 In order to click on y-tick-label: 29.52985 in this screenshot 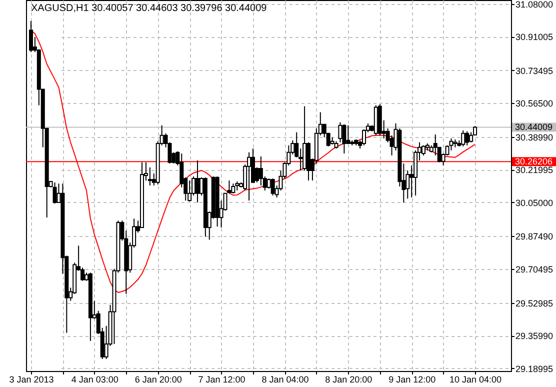, I will do `click(535, 303)`.